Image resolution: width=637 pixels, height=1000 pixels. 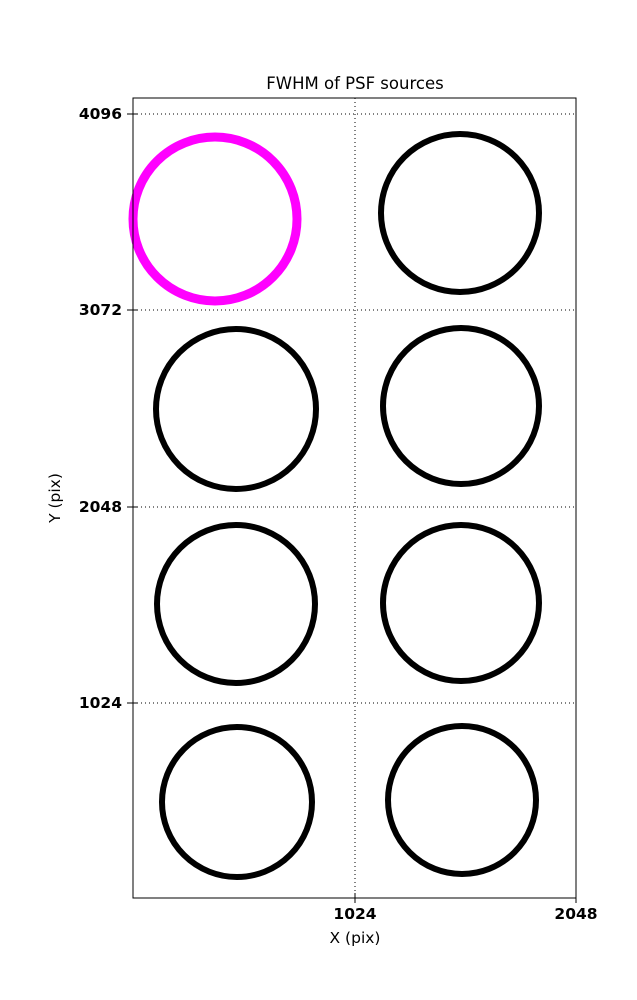 I want to click on tick-marks-x, so click(x=465, y=898).